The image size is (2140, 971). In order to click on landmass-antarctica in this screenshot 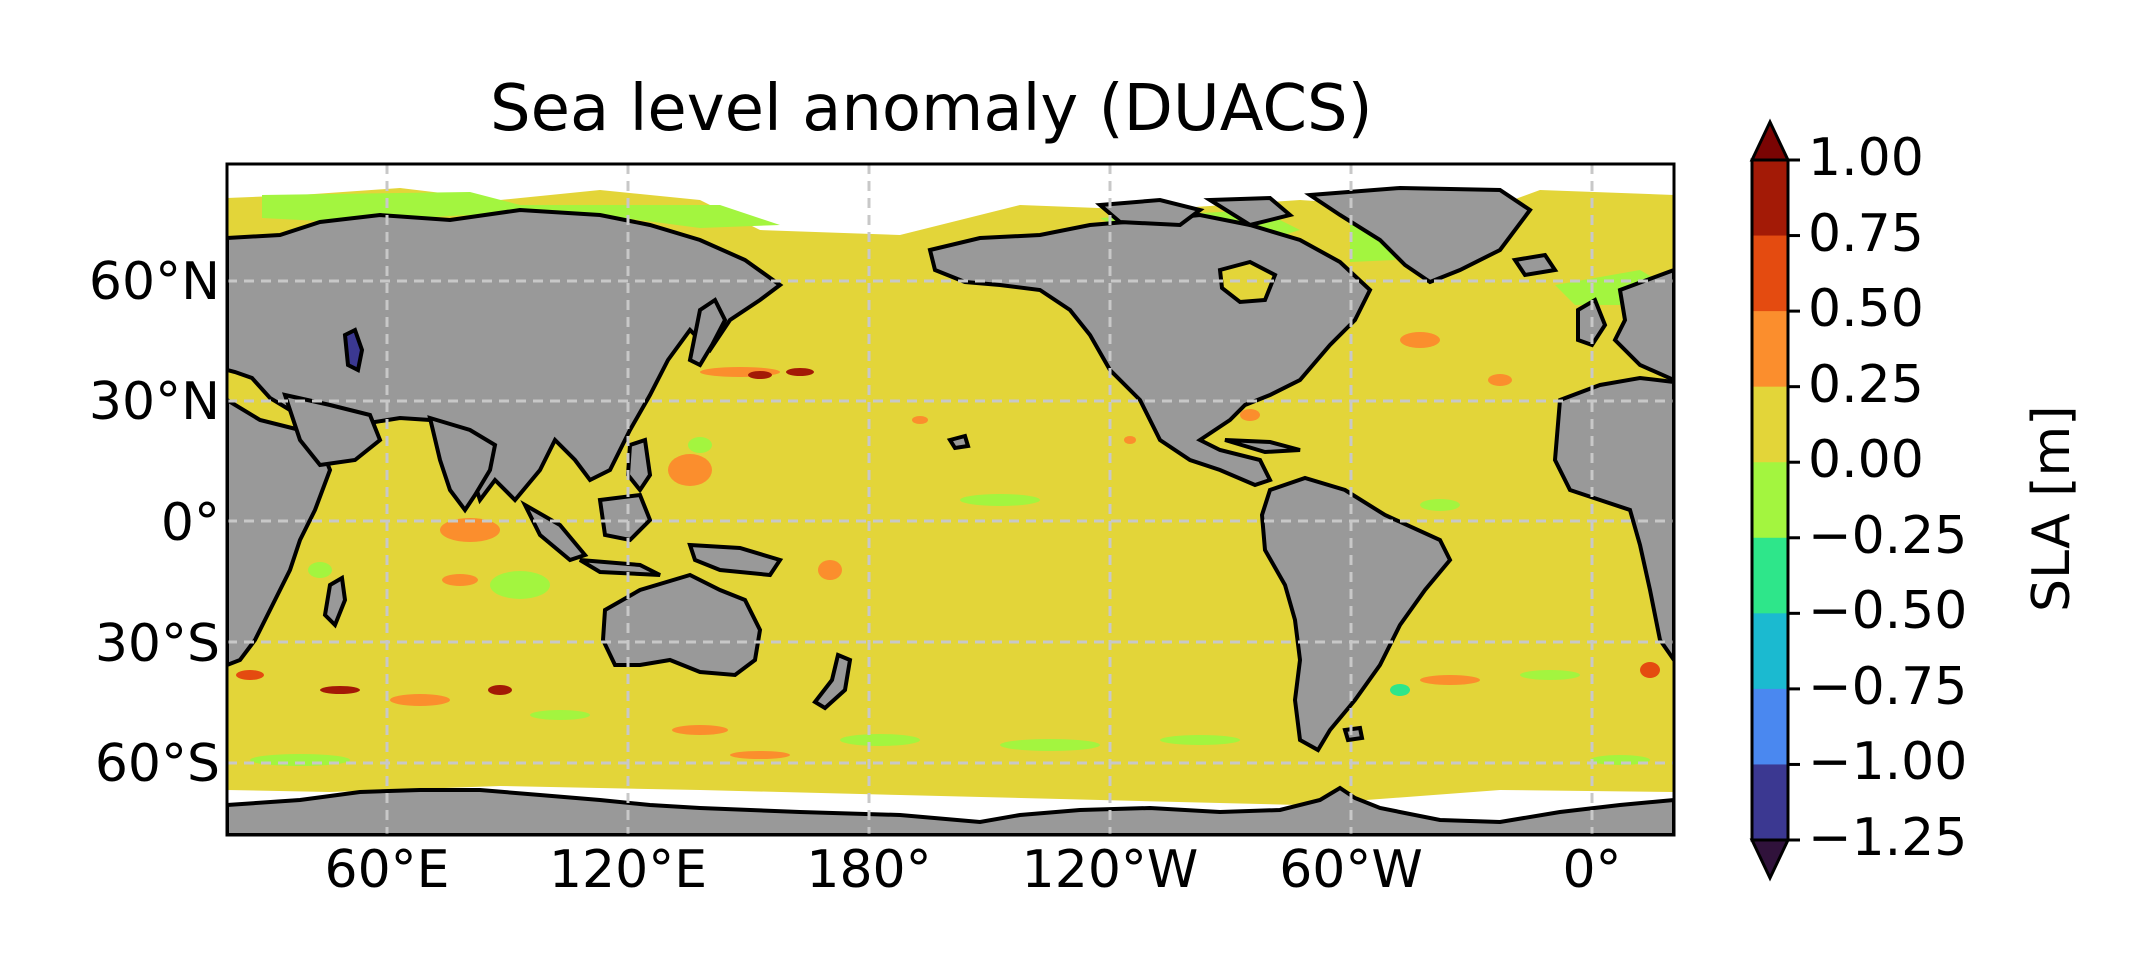, I will do `click(950, 810)`.